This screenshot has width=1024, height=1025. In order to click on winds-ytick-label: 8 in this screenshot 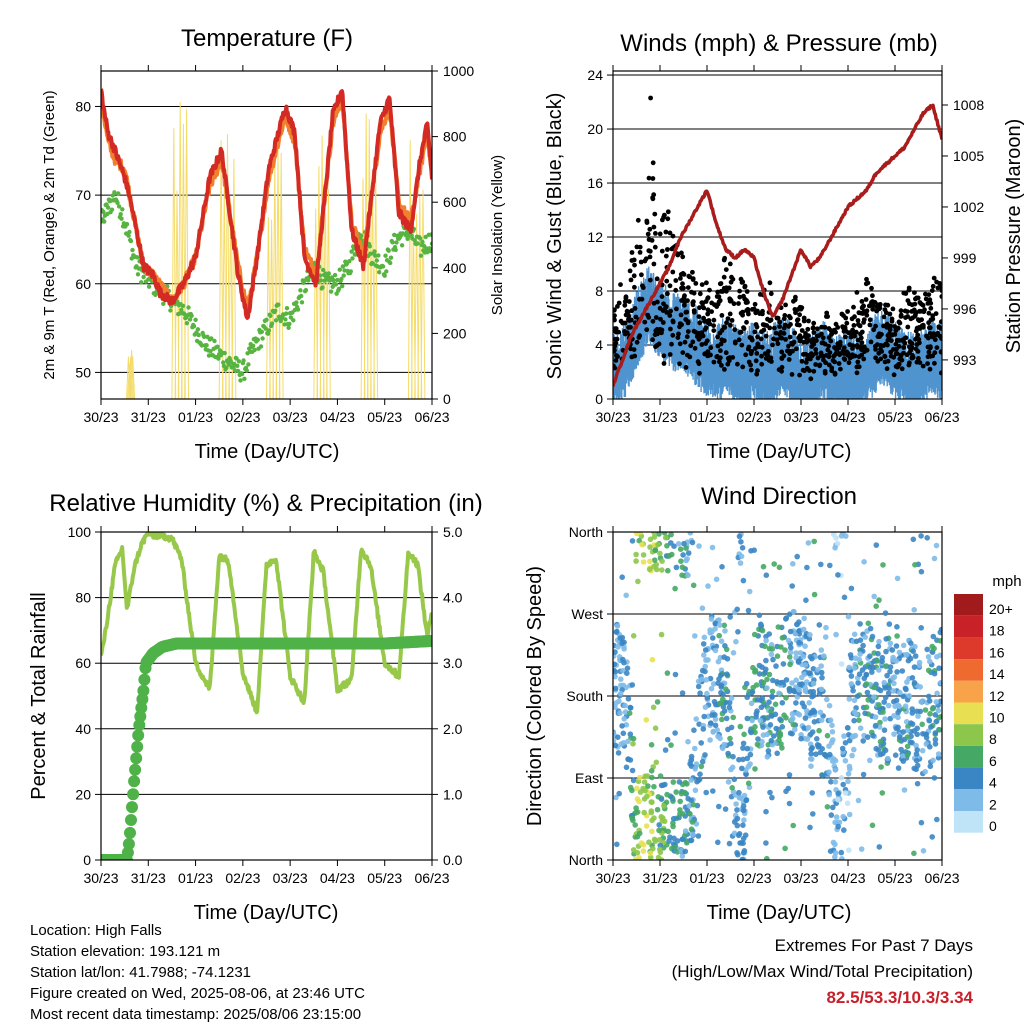, I will do `click(599, 291)`.